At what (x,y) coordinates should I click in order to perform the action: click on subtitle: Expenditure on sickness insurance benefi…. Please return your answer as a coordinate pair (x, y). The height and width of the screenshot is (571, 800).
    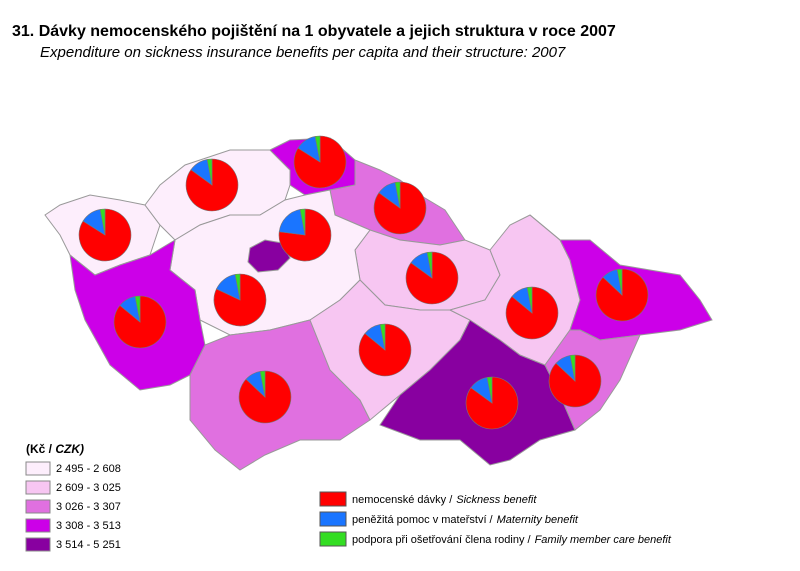
    Looking at the image, I should click on (303, 52).